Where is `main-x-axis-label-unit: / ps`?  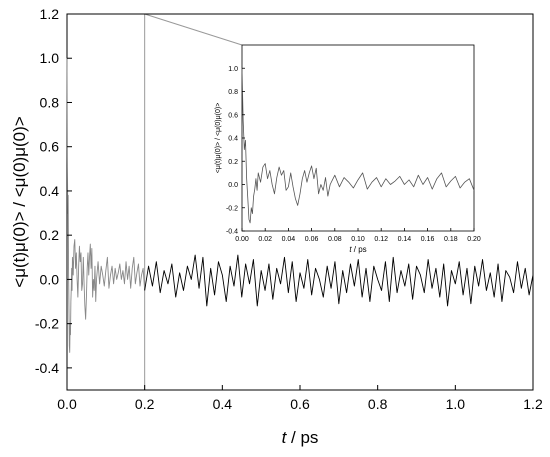
main-x-axis-label-unit: / ps is located at coordinates (302, 437).